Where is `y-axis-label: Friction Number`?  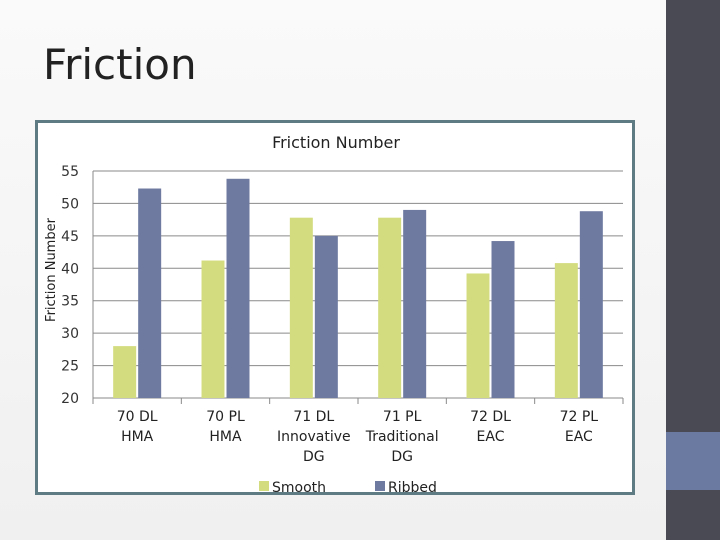 y-axis-label: Friction Number is located at coordinates (51, 269).